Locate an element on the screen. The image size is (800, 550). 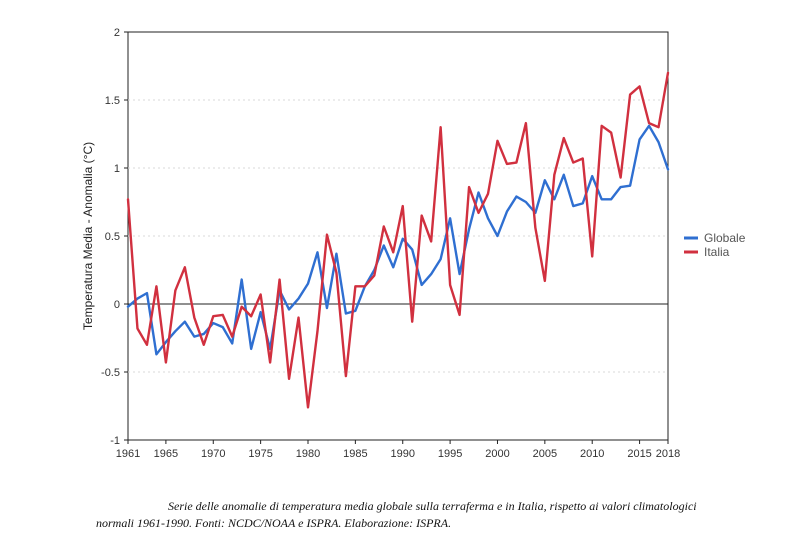
x-tick-label: 2018 is located at coordinates (668, 454).